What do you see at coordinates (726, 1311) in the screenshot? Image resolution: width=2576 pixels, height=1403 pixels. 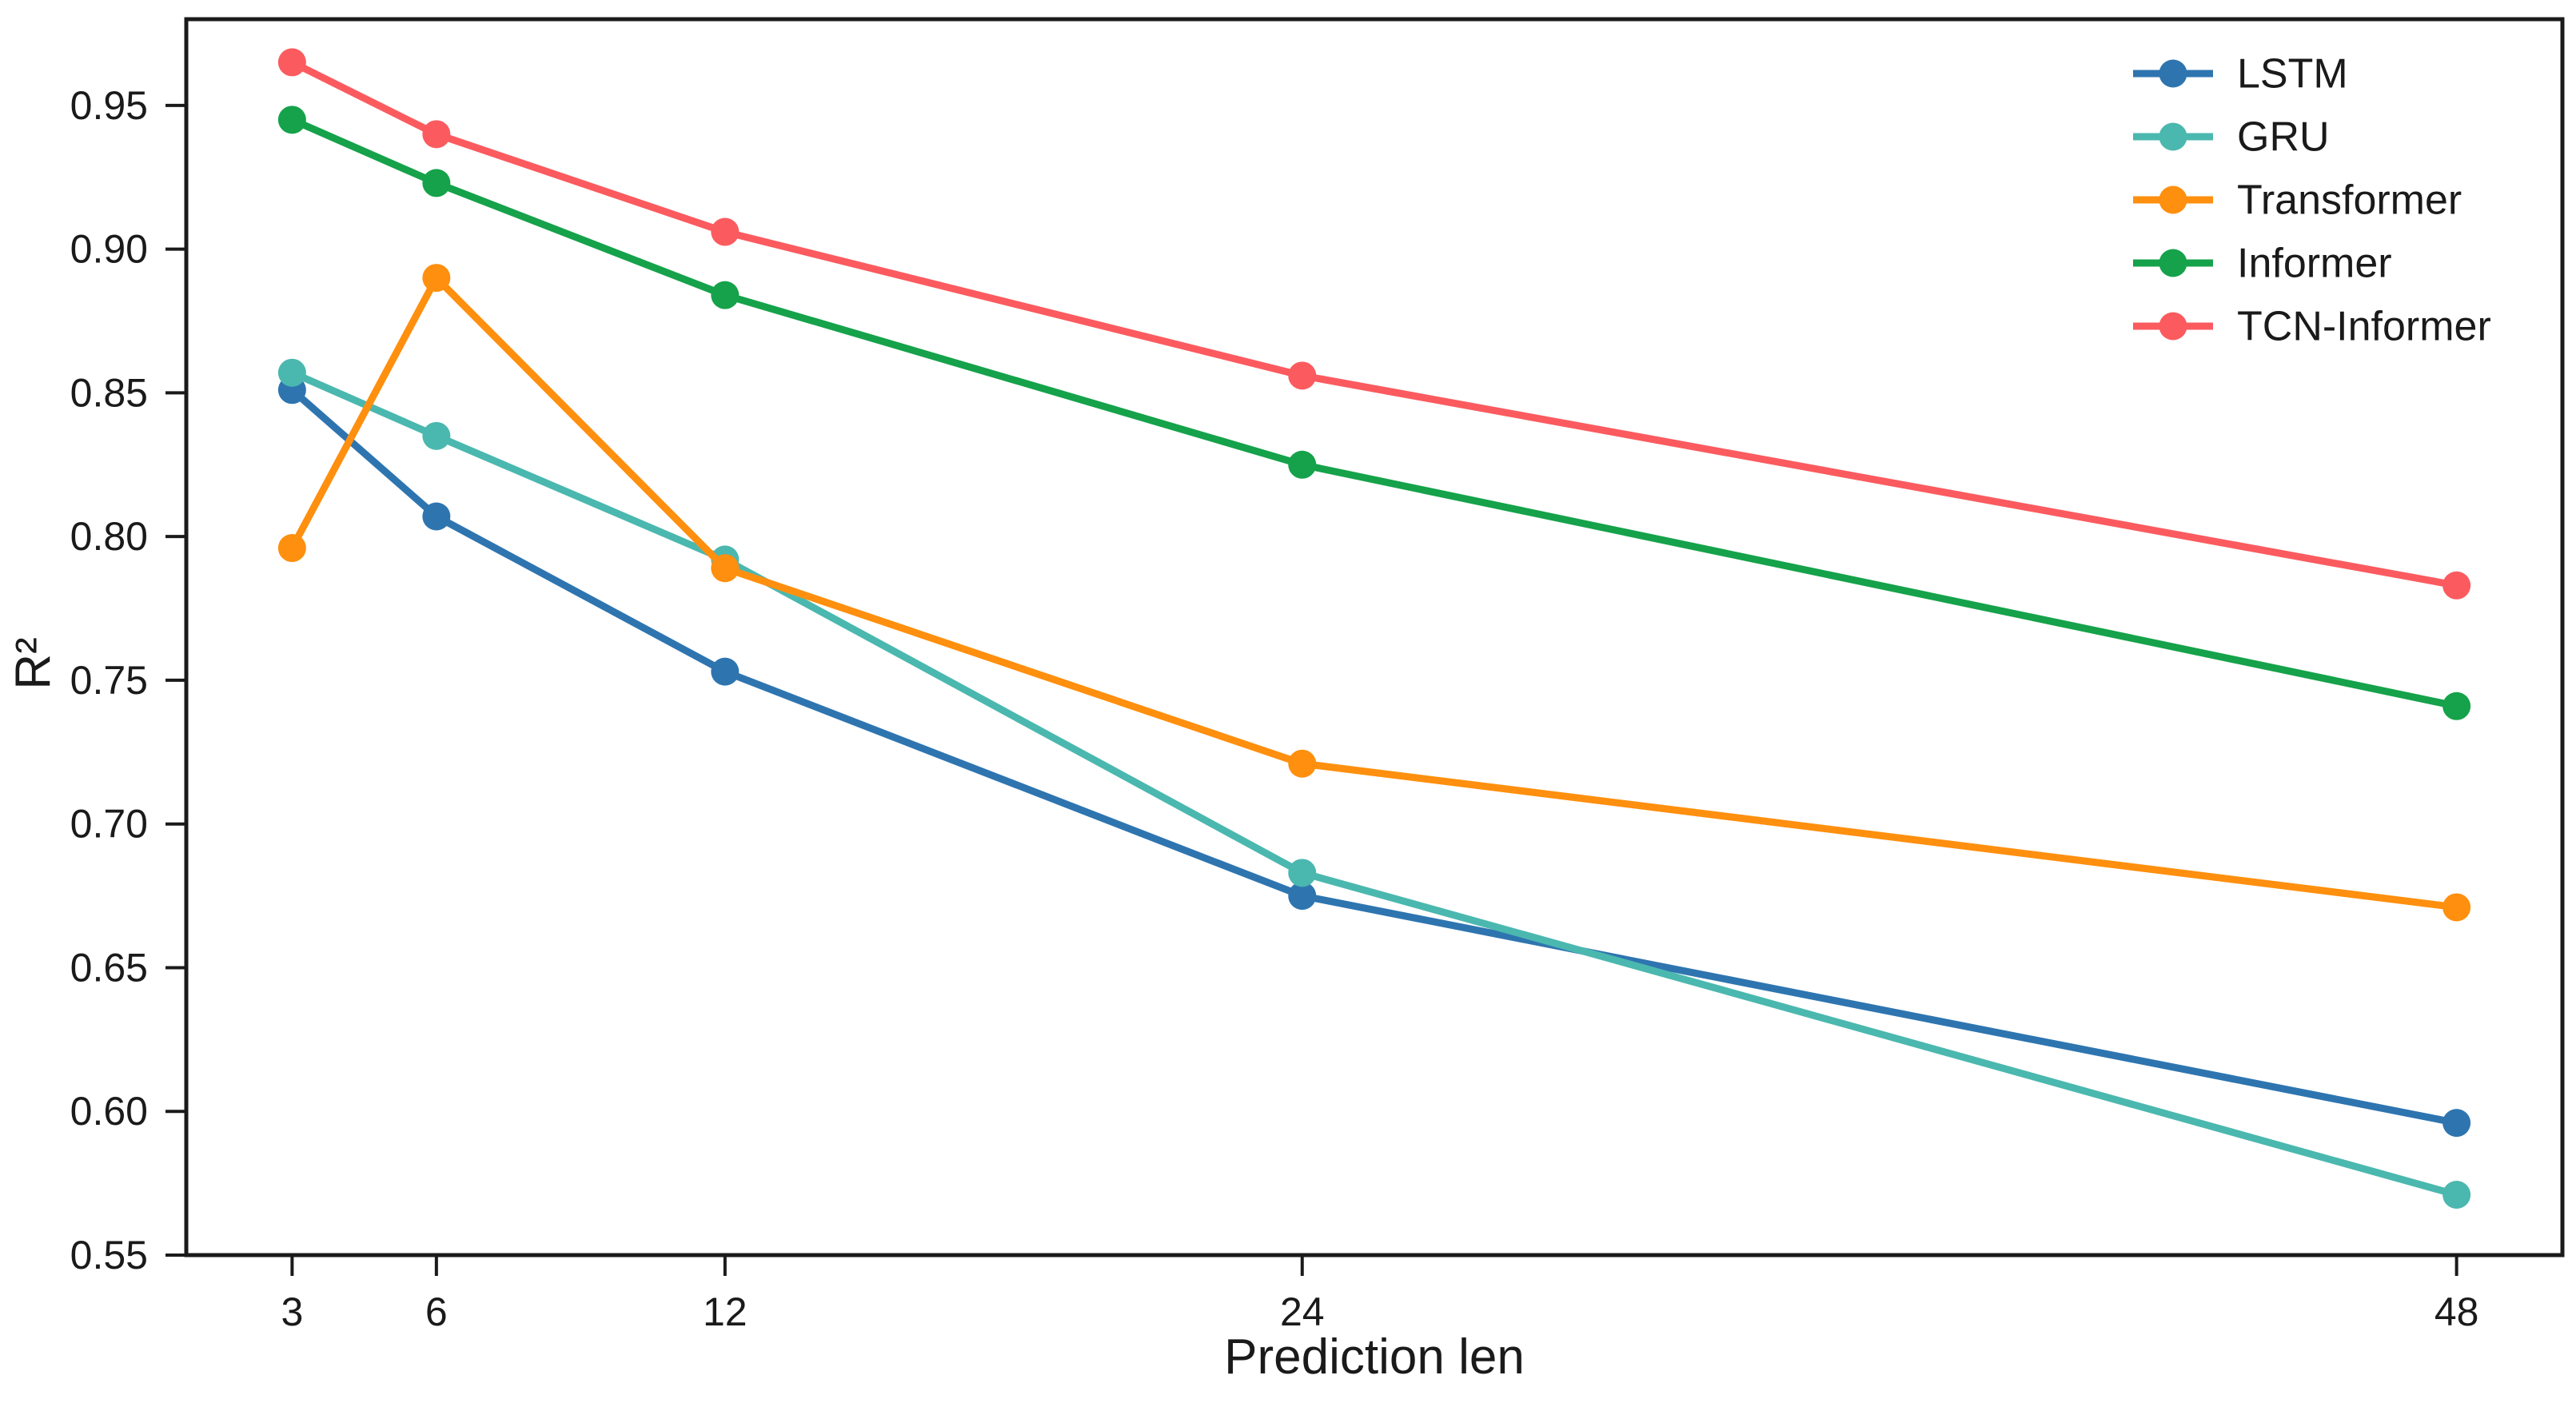 I see `x-tick-label: 12` at bounding box center [726, 1311].